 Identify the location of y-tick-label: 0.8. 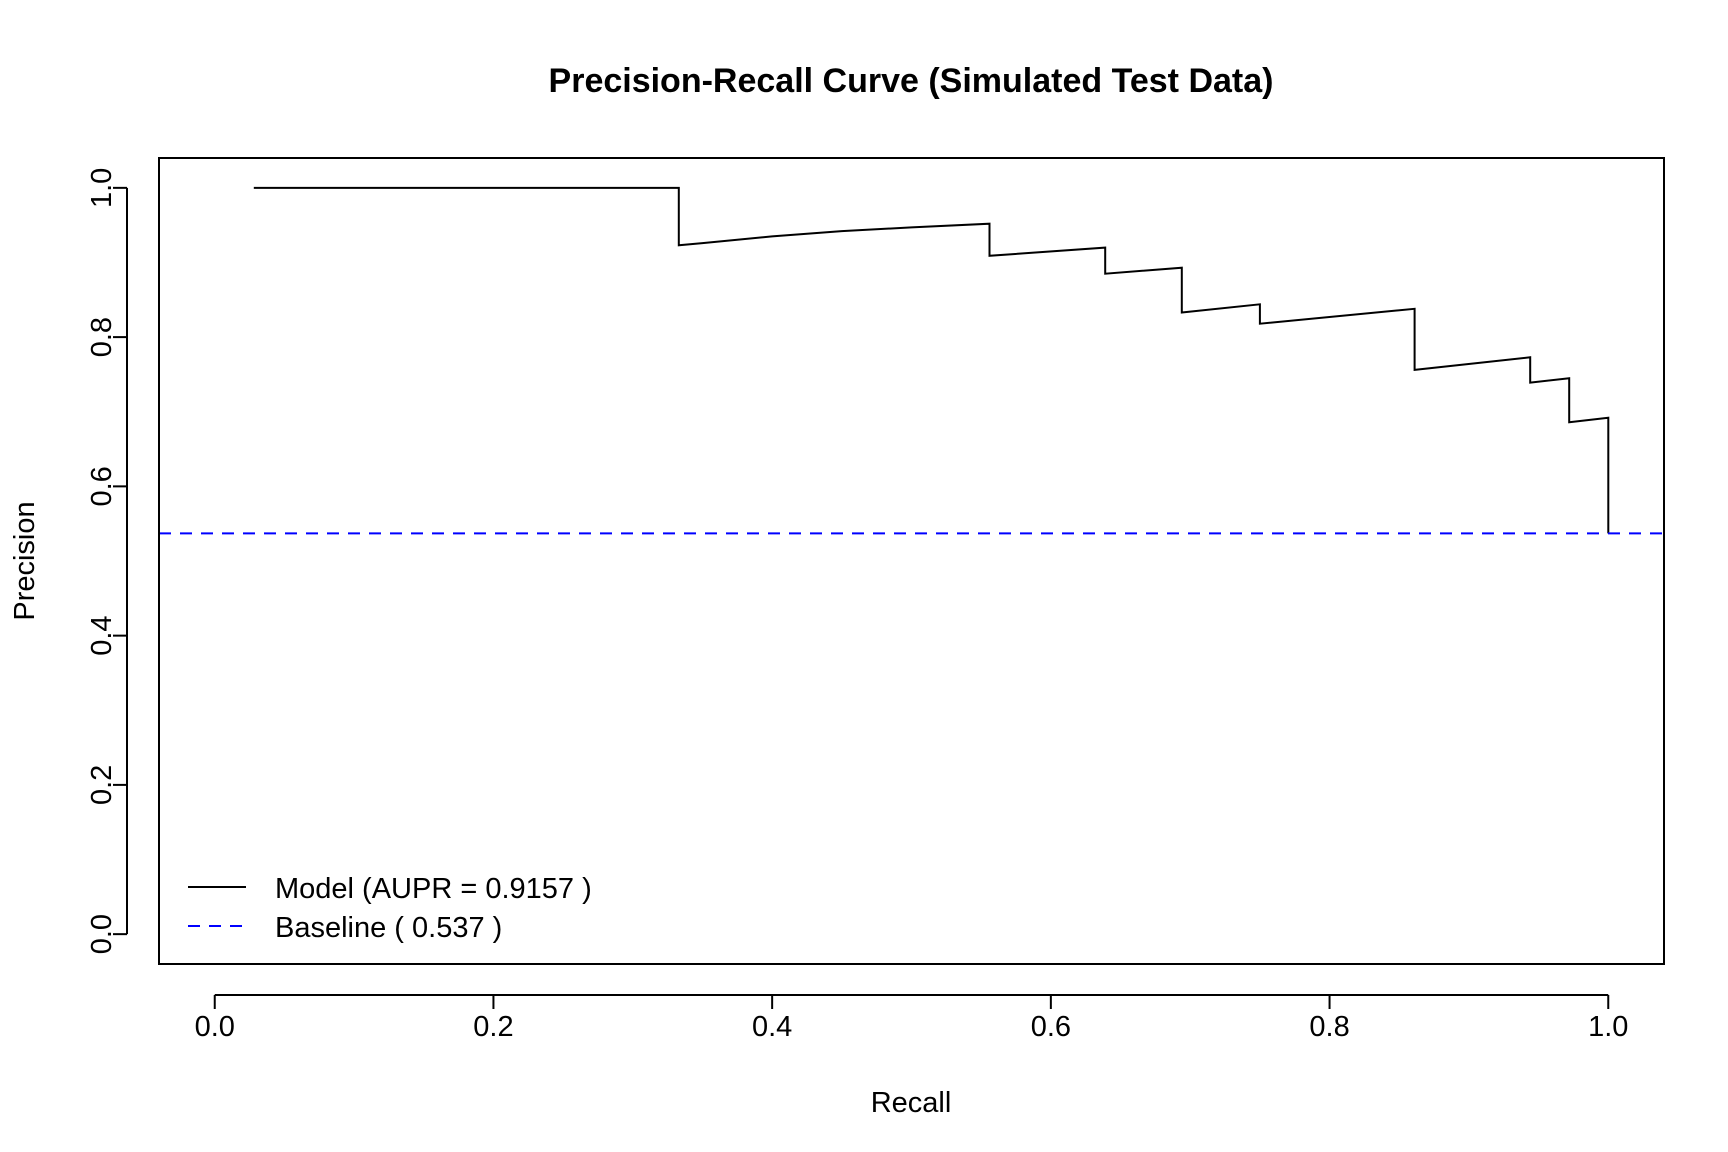
(102, 337).